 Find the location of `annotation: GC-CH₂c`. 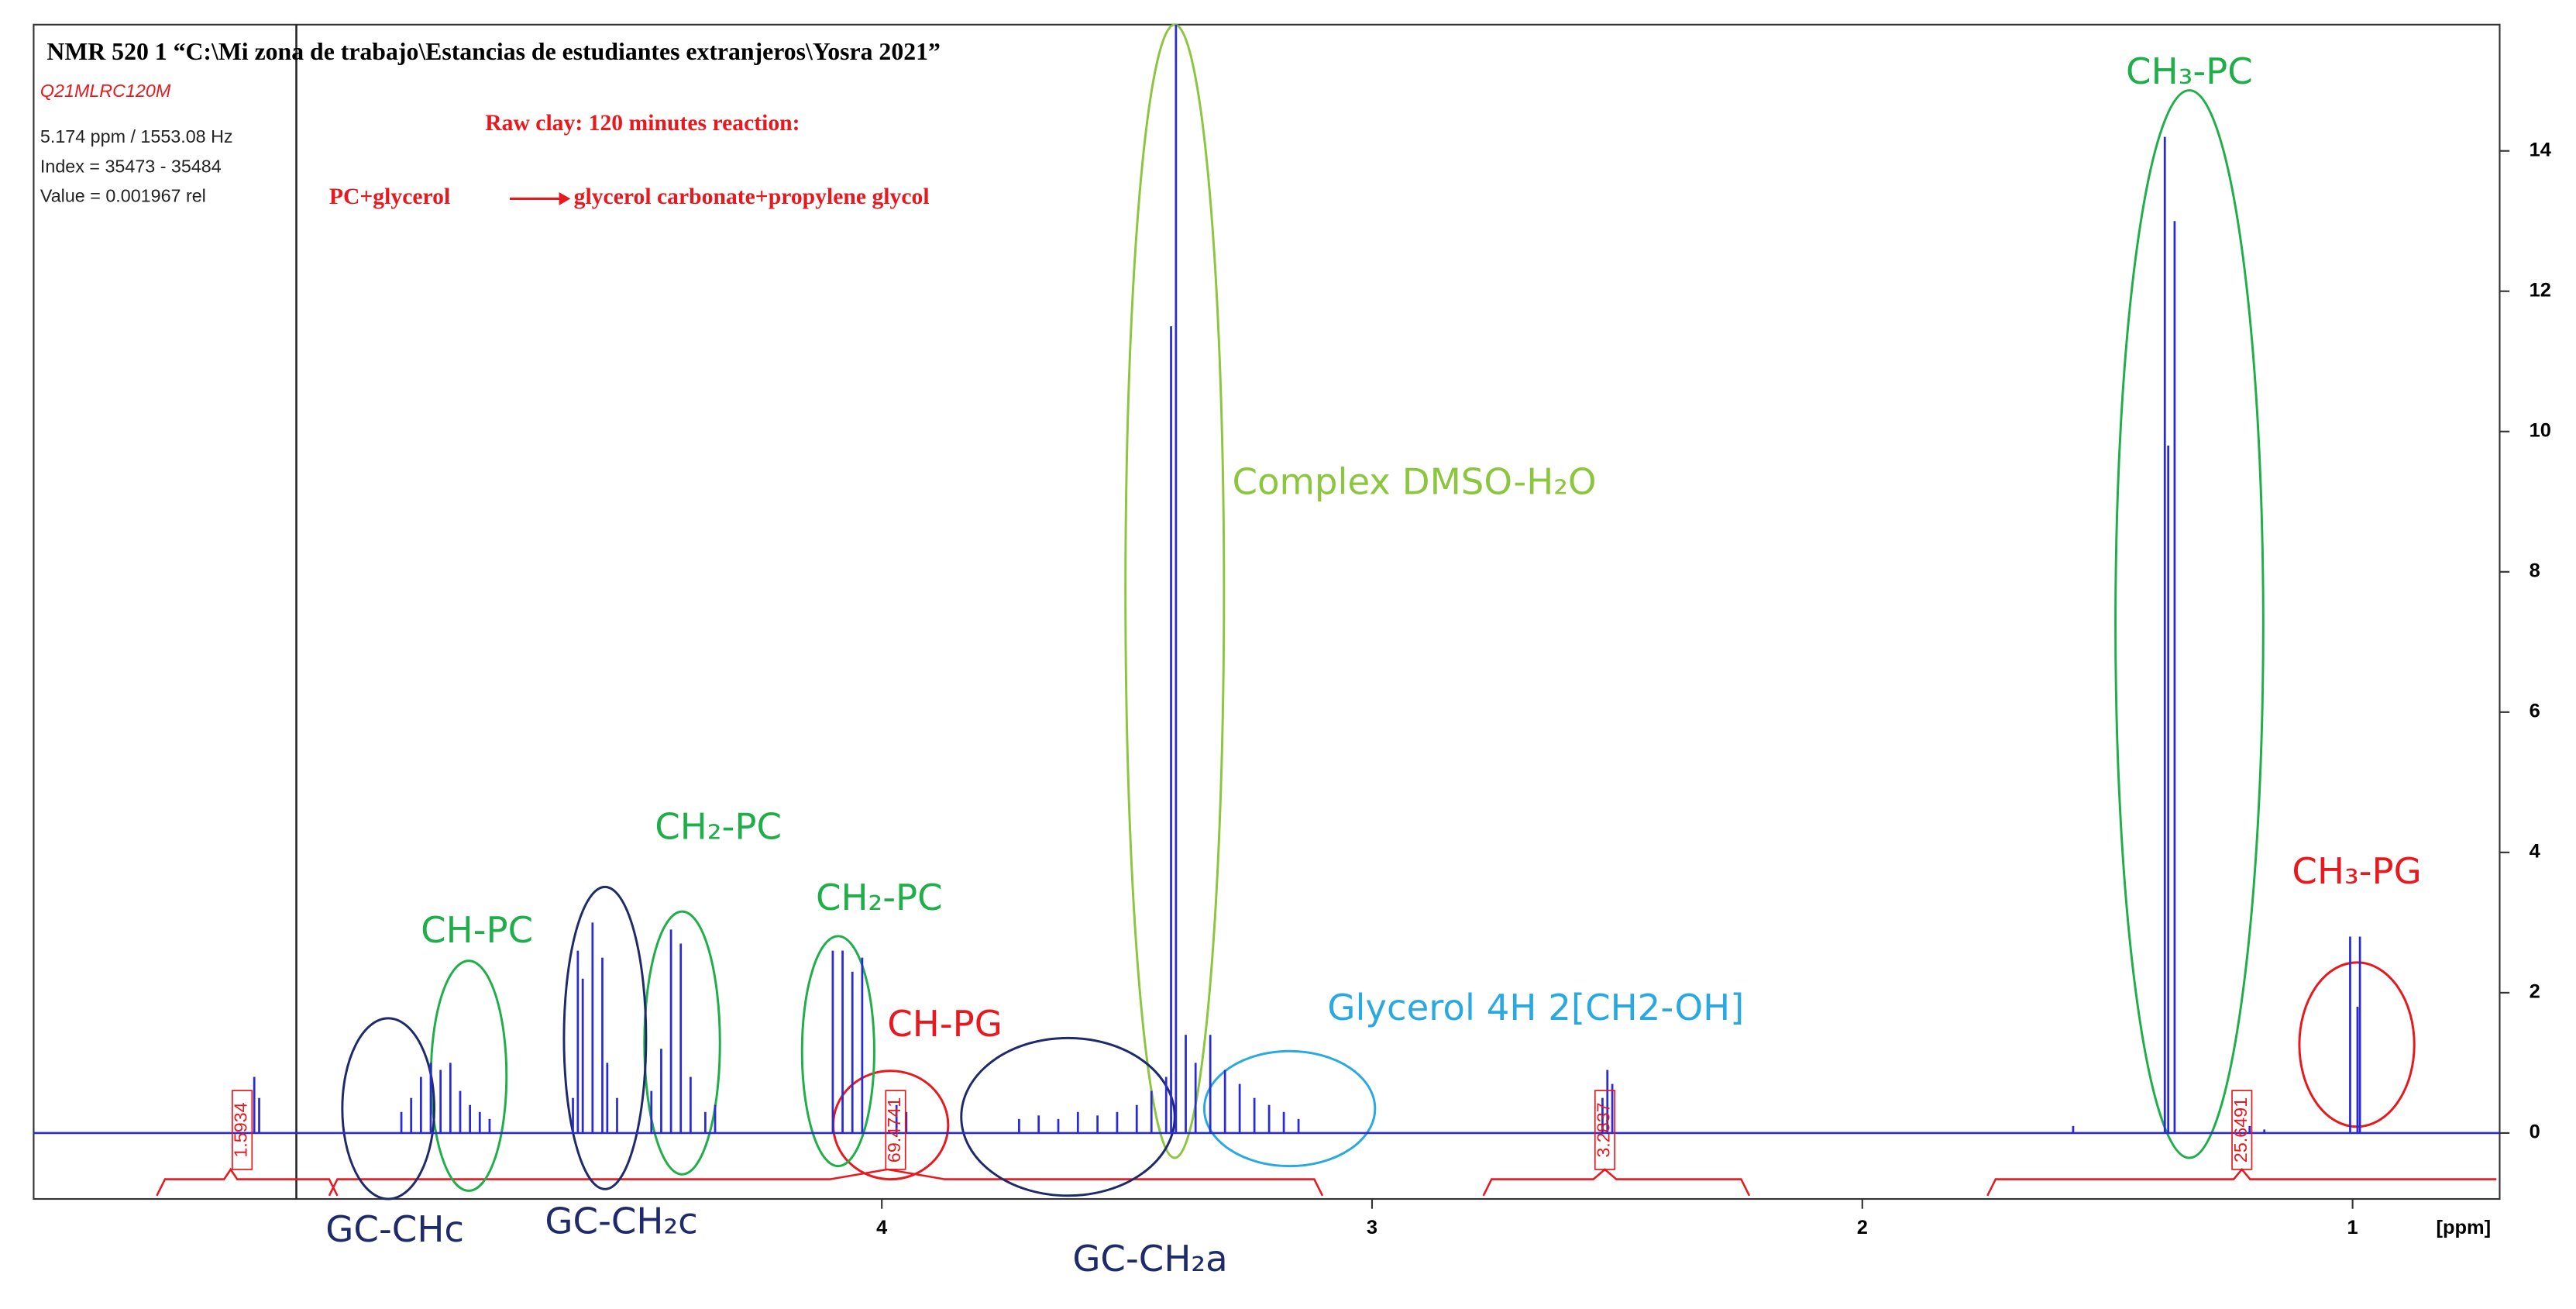

annotation: GC-CH₂c is located at coordinates (621, 1221).